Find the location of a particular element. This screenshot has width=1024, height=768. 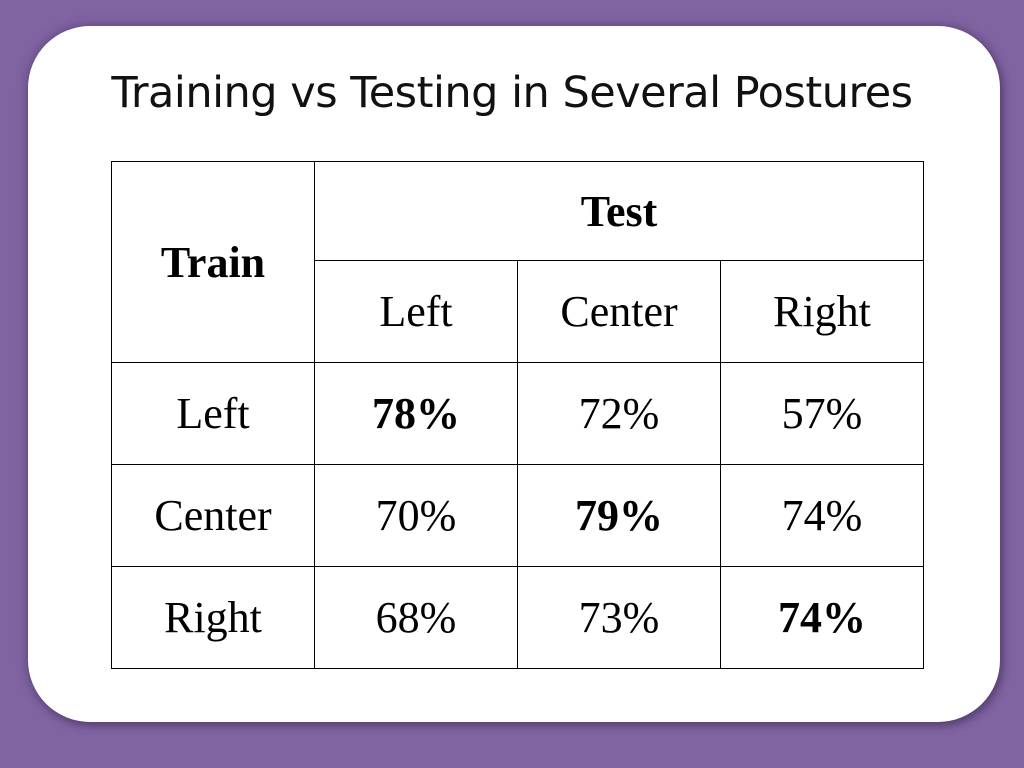

slide-title: Training vs Testing in Several Postures is located at coordinates (512, 93).